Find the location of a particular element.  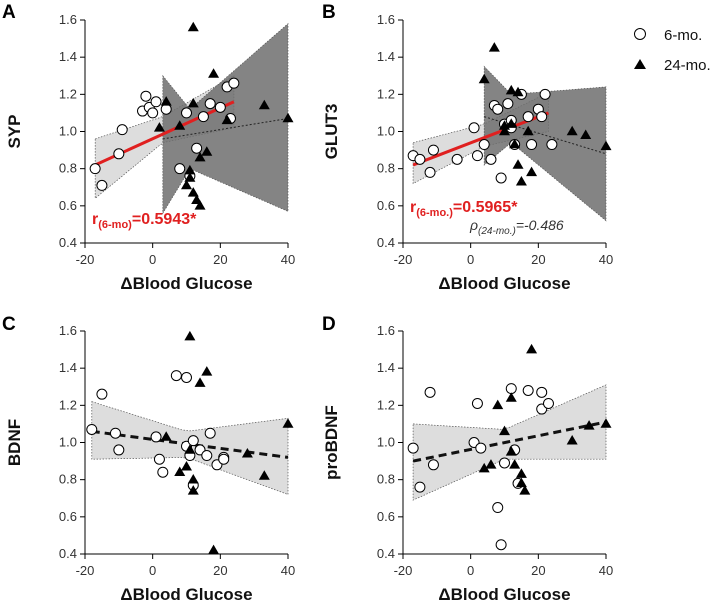

panel-label: B is located at coordinates (329, 12).